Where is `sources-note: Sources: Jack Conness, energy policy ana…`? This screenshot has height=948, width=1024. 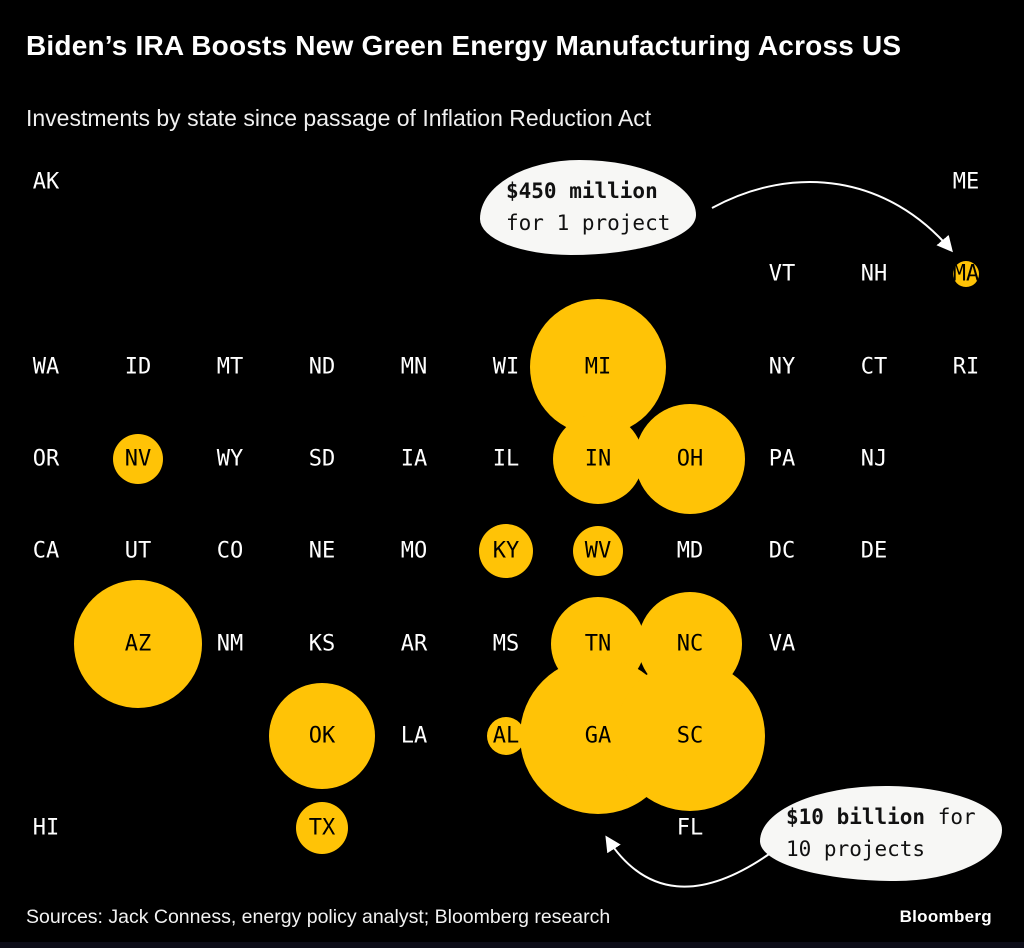
sources-note: Sources: Jack Conness, energy policy ana… is located at coordinates (318, 917).